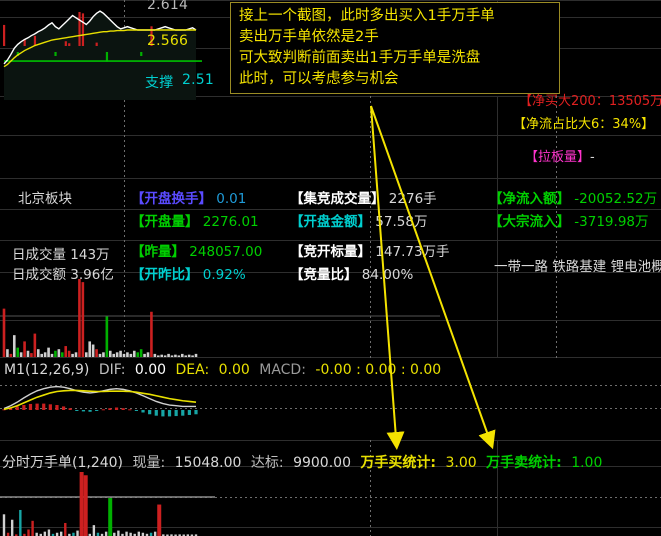 This screenshot has width=661, height=536. I want to click on annotation-line-3: 可大致判断前面卖出1手万手单是洗盘, so click(360, 58).